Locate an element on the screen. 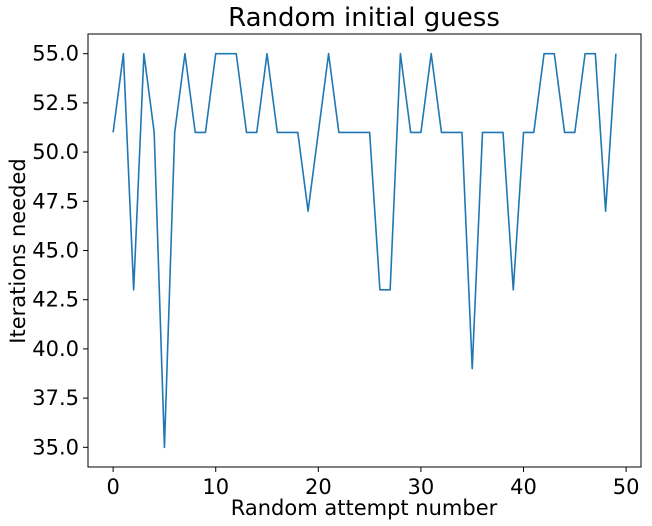 Image resolution: width=652 pixels, height=526 pixels. y-tick-label: 40.0 is located at coordinates (55, 349).